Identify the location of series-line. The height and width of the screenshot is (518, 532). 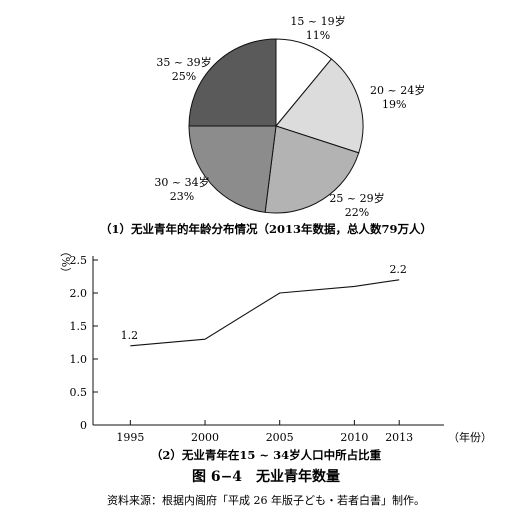
(265, 313).